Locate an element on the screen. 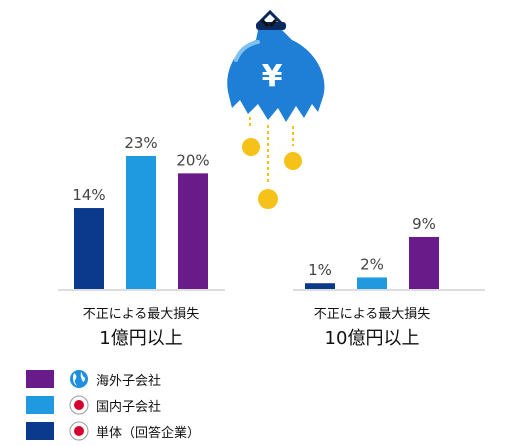  bar-value-label: 14% is located at coordinates (88, 195).